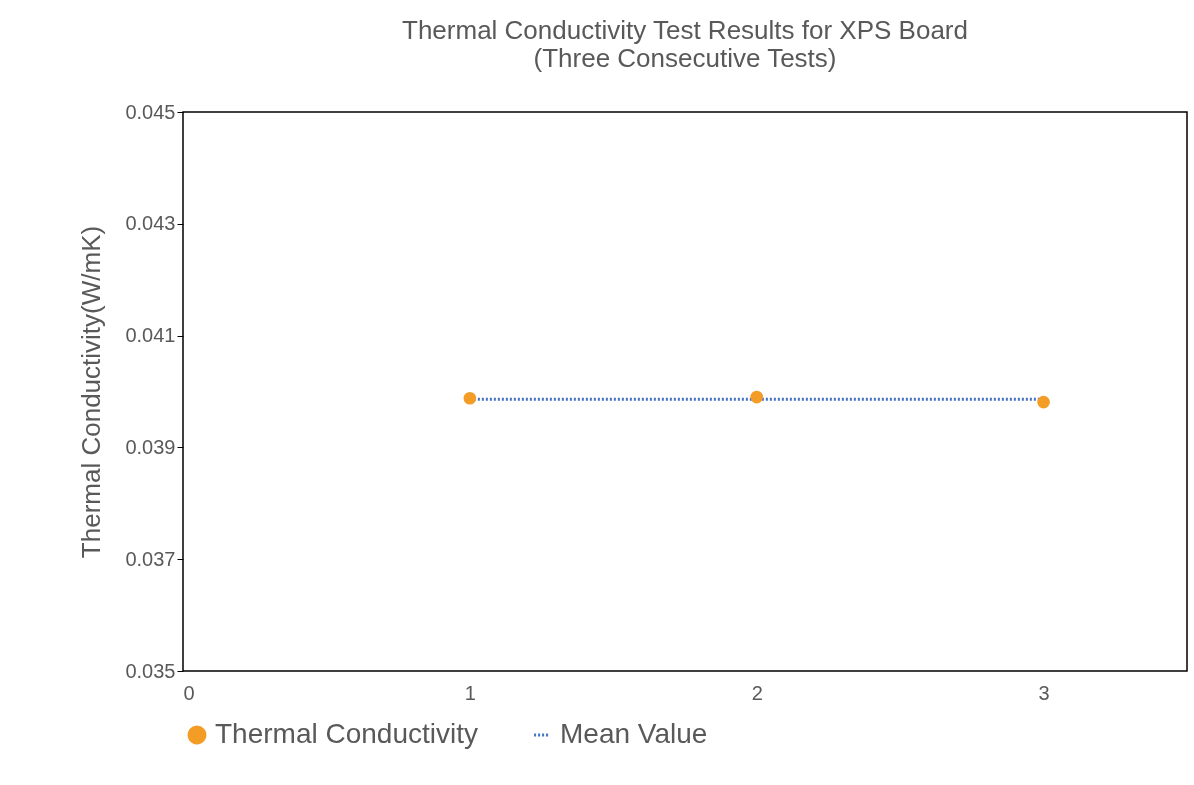  What do you see at coordinates (757, 692) in the screenshot?
I see `x-tick-label: 2` at bounding box center [757, 692].